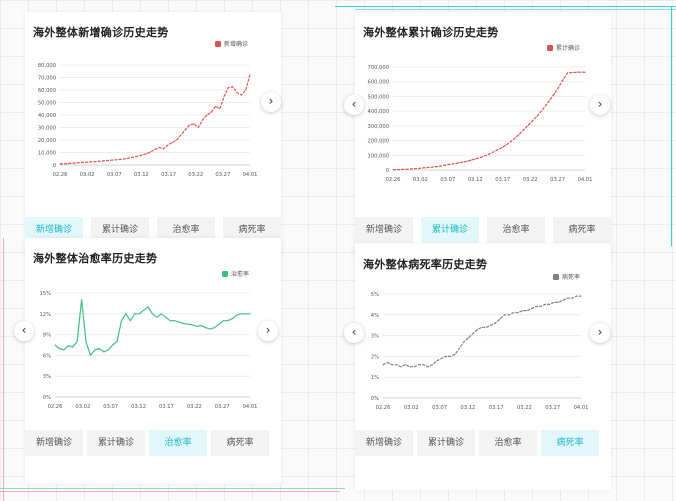 This screenshot has width=676, height=501. What do you see at coordinates (47, 116) in the screenshot?
I see `y-tick-label: 40,000` at bounding box center [47, 116].